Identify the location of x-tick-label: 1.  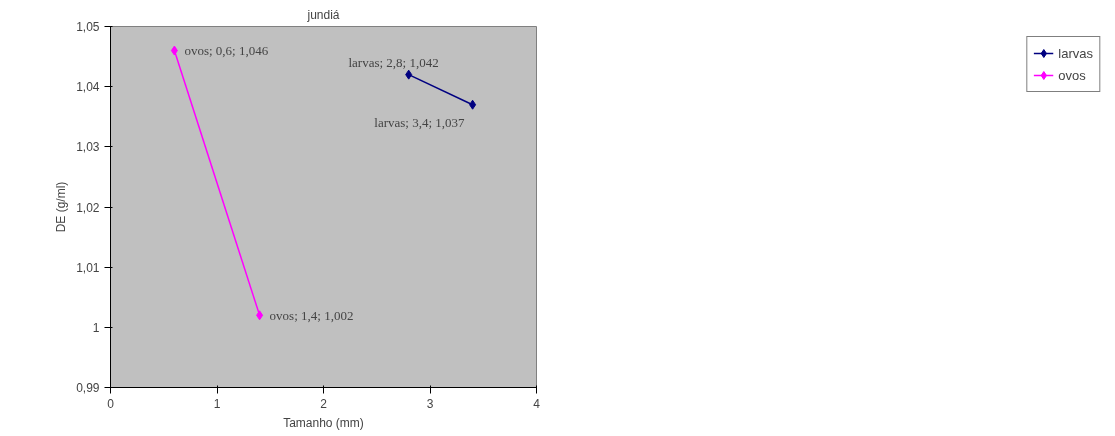
(217, 403).